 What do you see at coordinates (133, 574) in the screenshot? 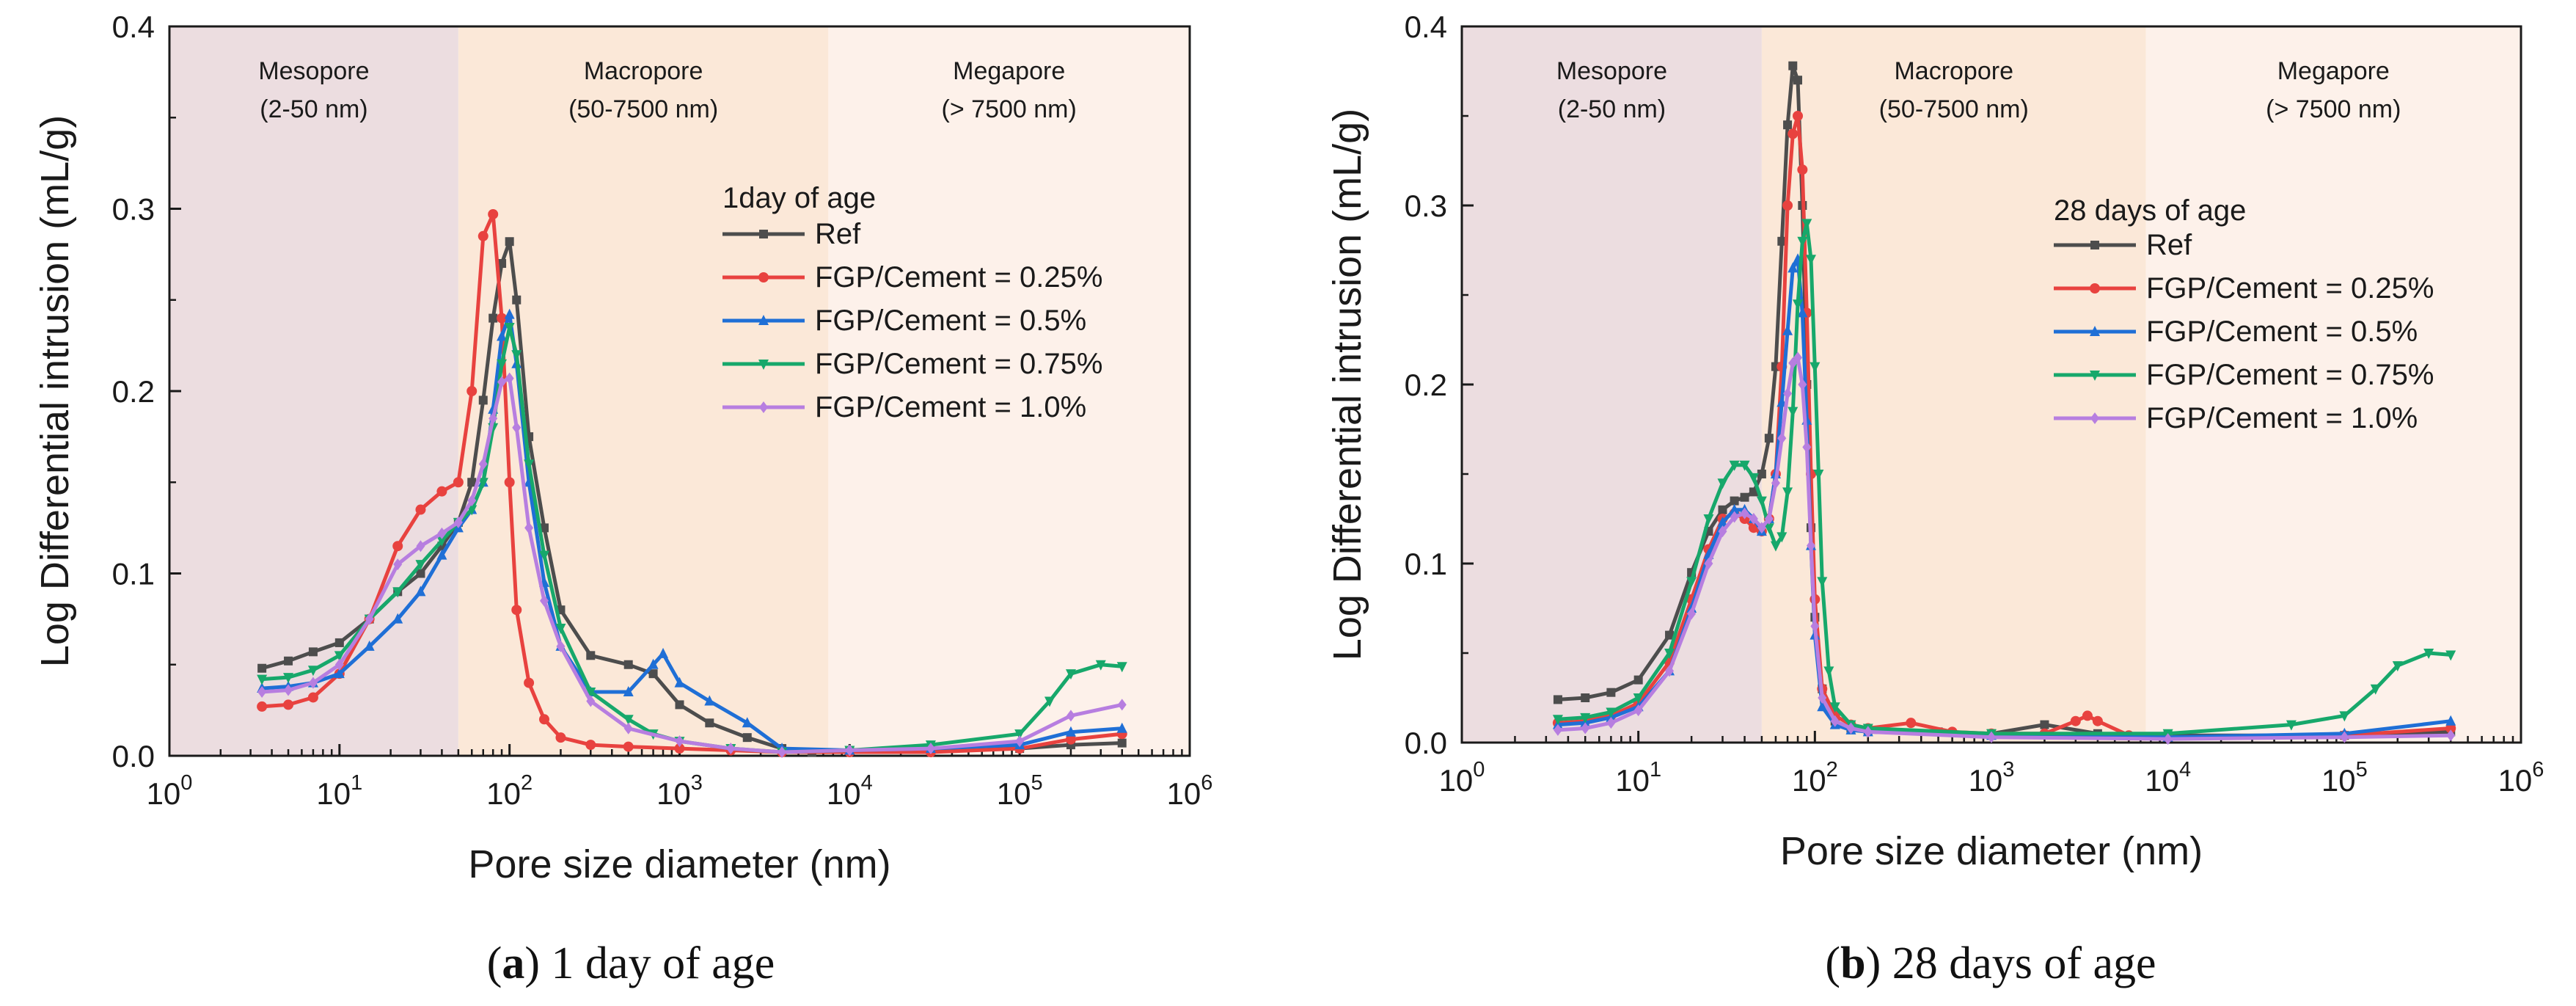
I see `y-tick-label: 0.1` at bounding box center [133, 574].